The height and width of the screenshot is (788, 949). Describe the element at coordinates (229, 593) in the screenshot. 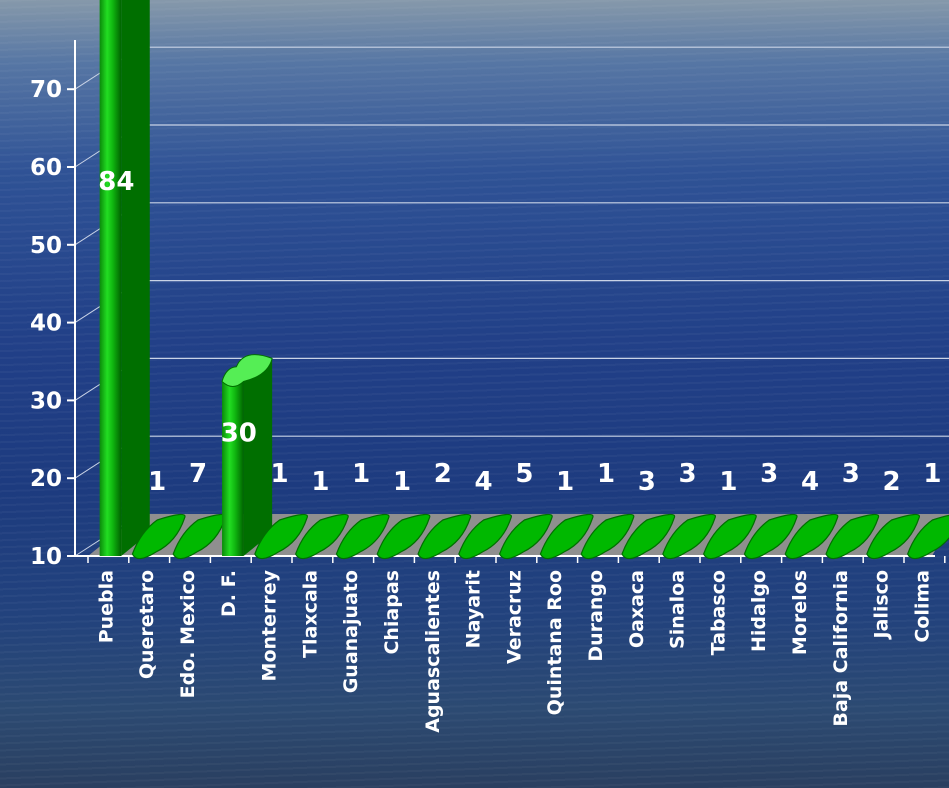

I see `x-category-label: D. F.` at that location.